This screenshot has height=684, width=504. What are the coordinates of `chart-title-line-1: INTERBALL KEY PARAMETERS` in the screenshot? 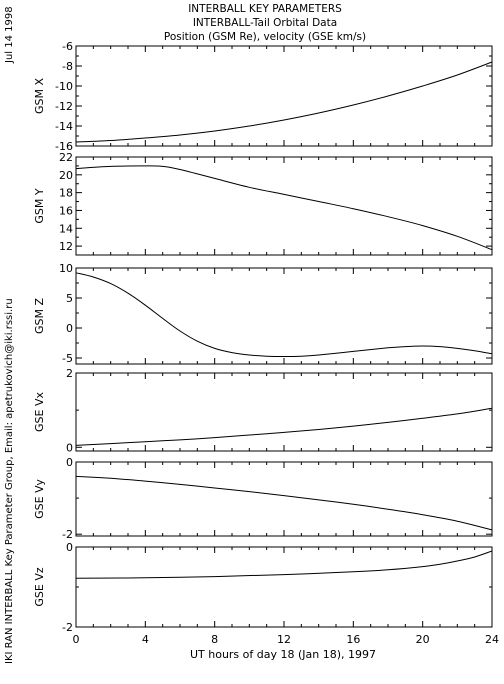 It's located at (265, 9).